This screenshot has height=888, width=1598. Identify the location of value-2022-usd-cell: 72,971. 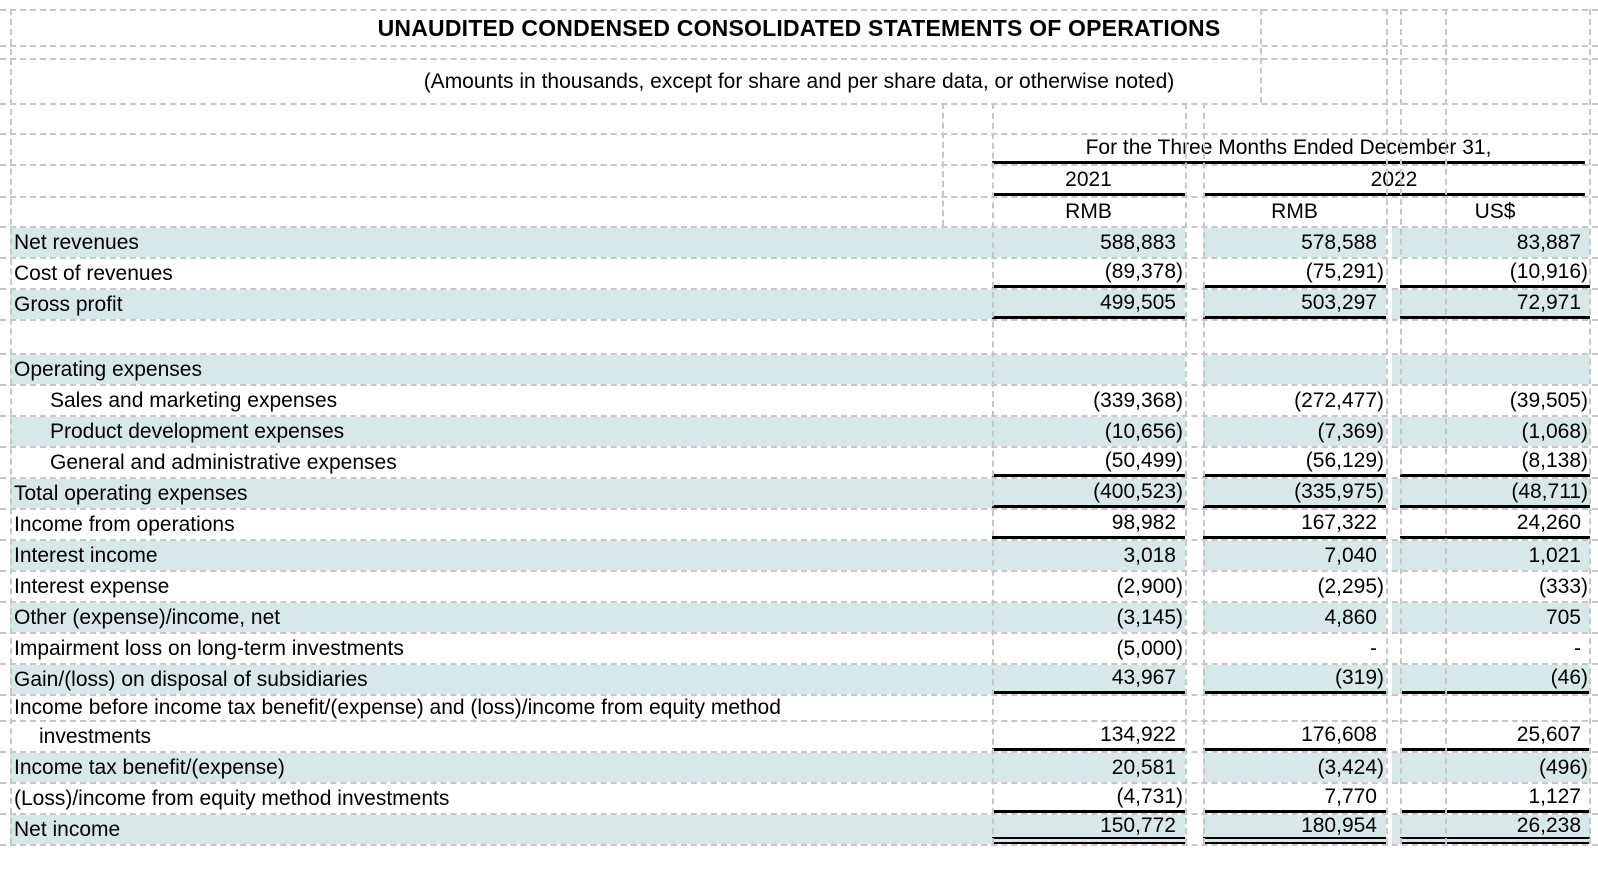
(1495, 304).